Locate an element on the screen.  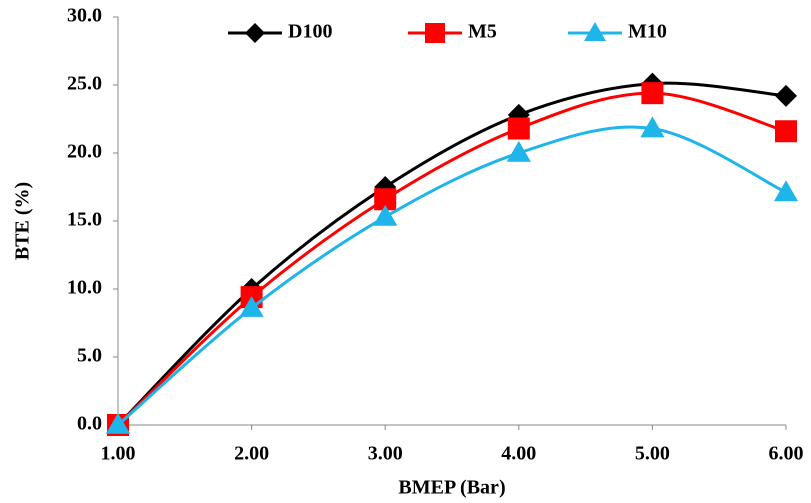
y-tick-label: 20.0 is located at coordinates (84, 152).